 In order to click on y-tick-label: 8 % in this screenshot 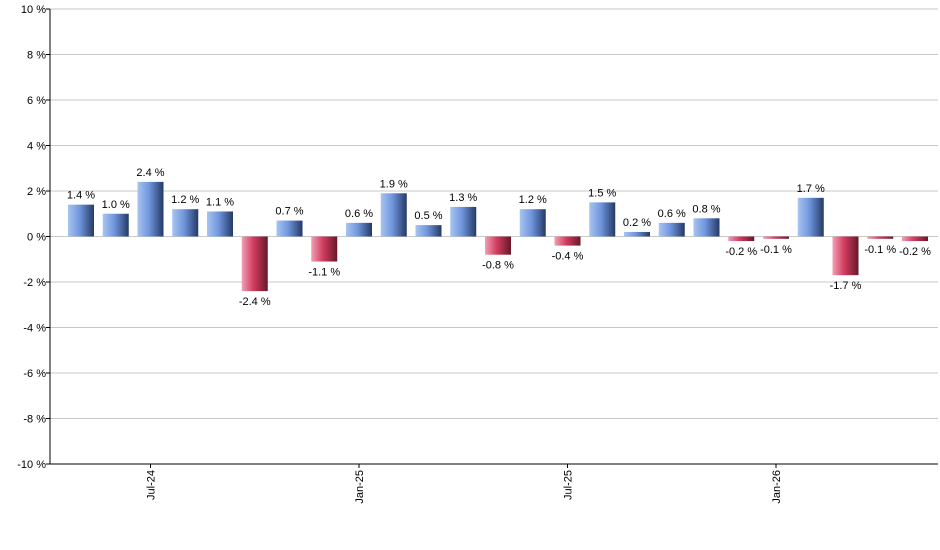, I will do `click(36, 56)`.